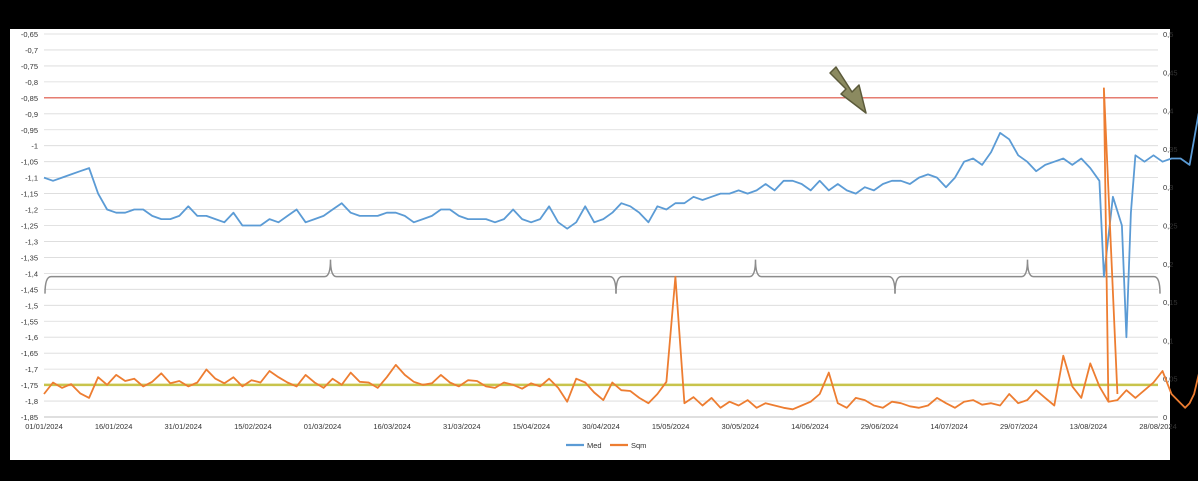  I want to click on x-tick-label: 14/06/2024, so click(810, 426).